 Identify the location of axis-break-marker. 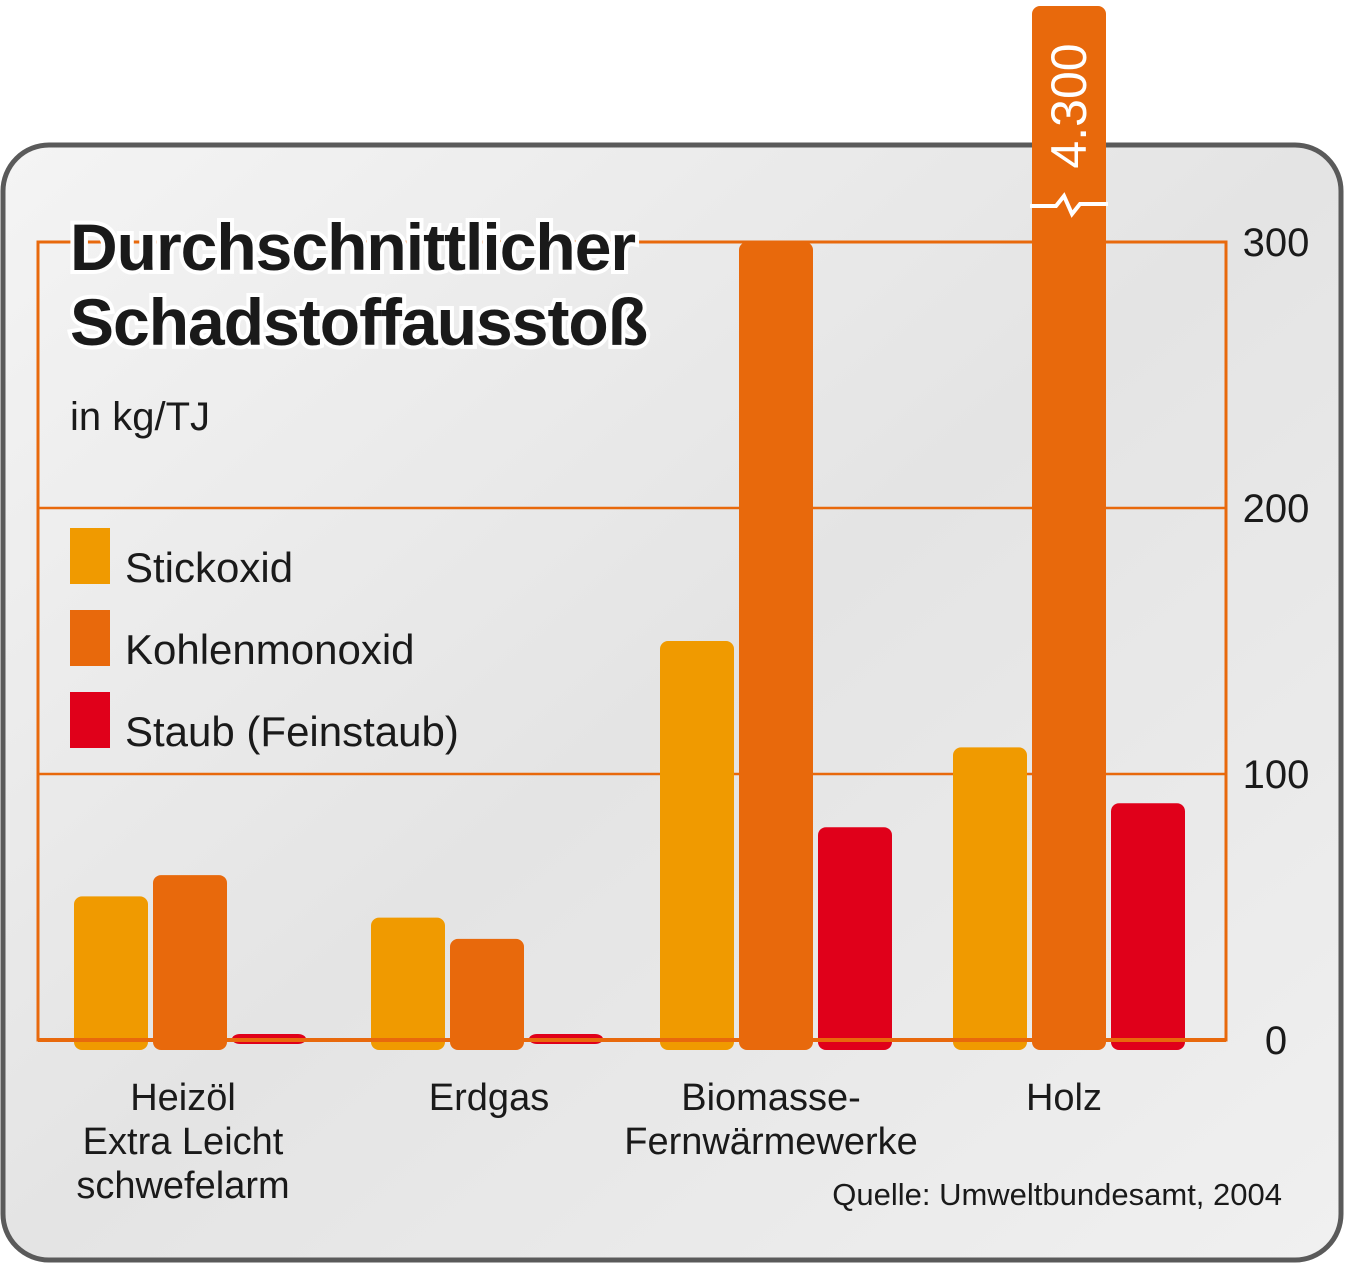
(1069, 205).